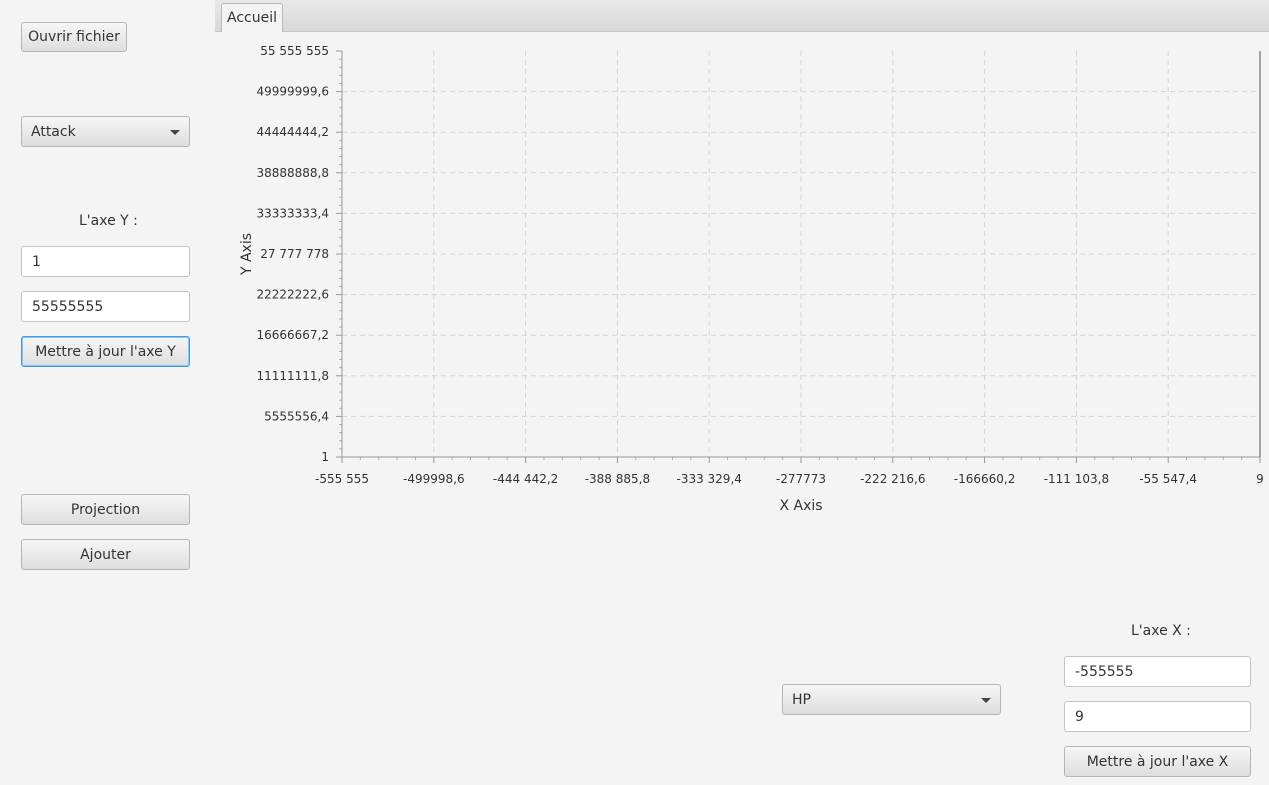 This screenshot has height=785, width=1269. What do you see at coordinates (1076, 479) in the screenshot?
I see `x-tick-label: -111 103,8` at bounding box center [1076, 479].